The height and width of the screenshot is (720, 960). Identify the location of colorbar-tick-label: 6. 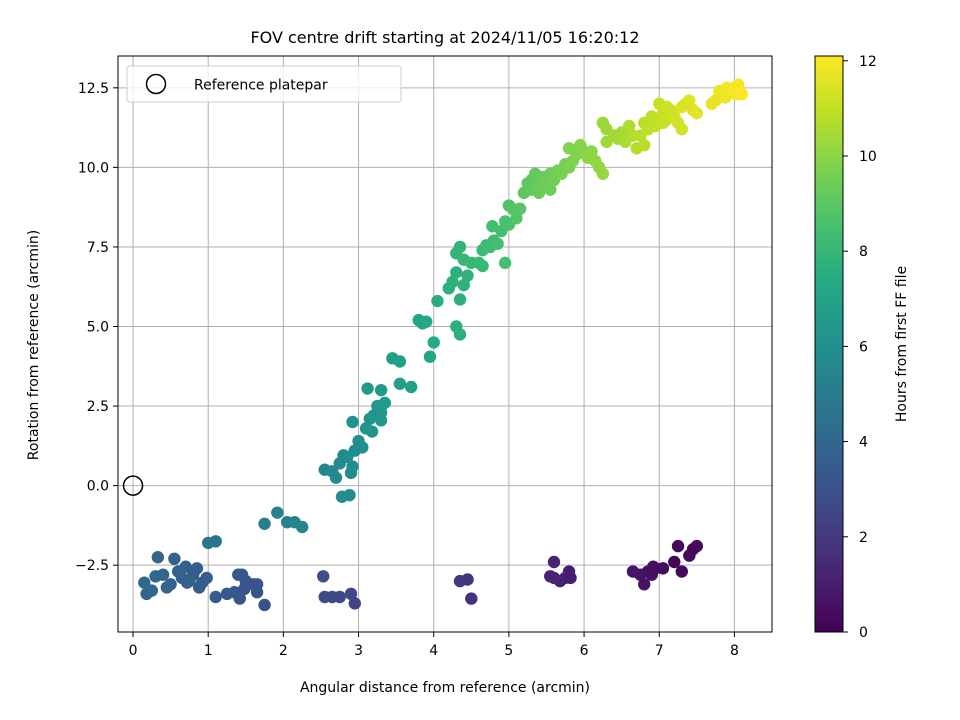
(863, 347).